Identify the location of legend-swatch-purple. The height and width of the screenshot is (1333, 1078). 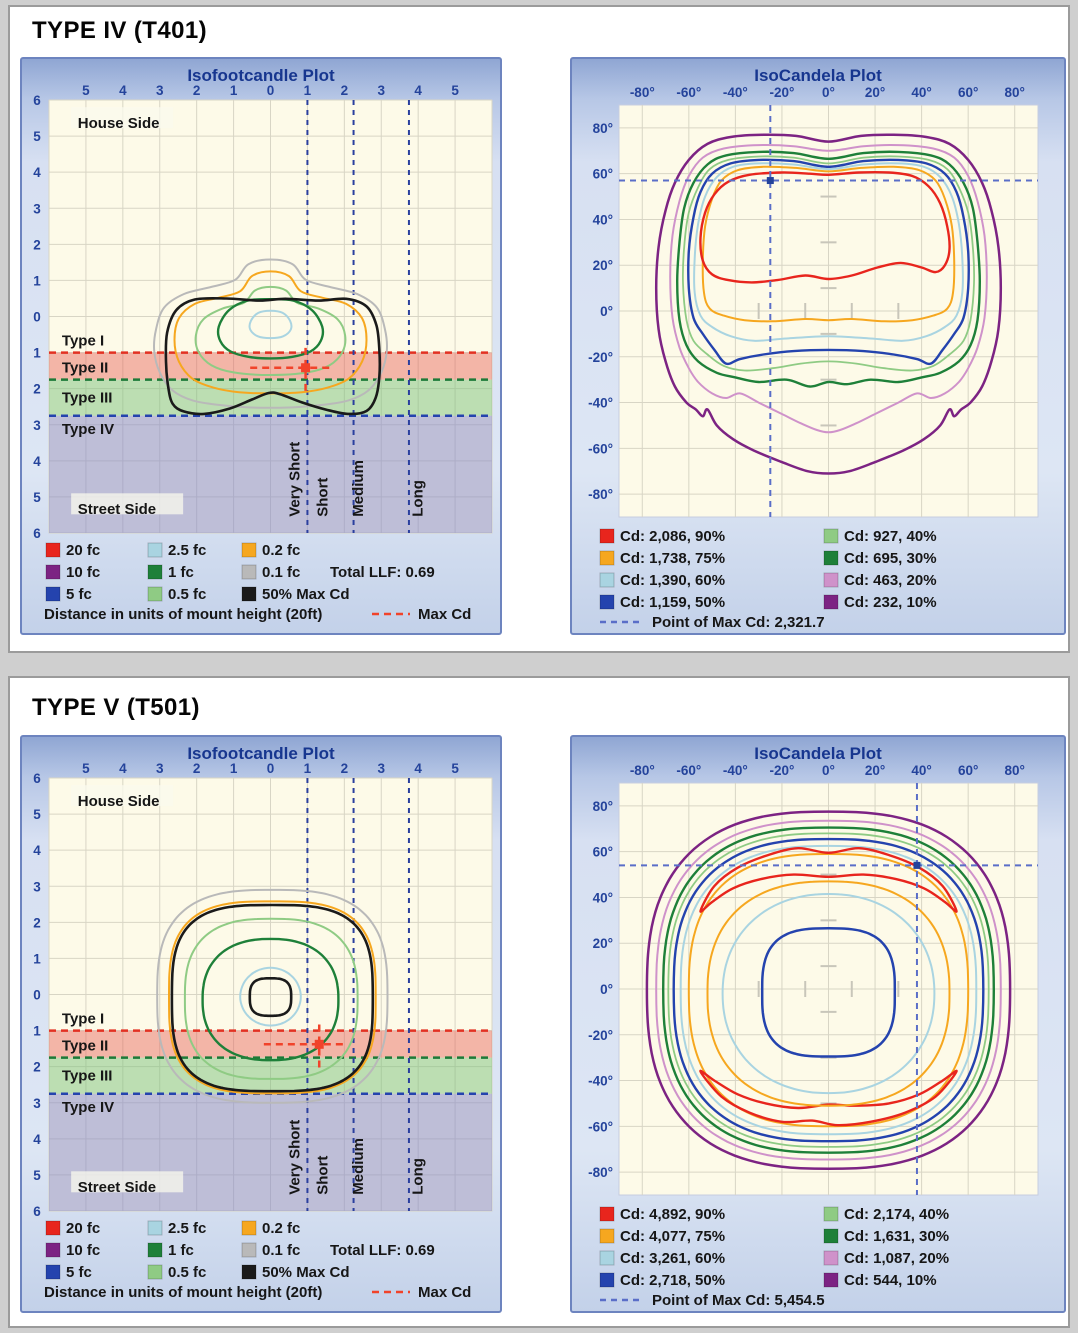
(53, 572).